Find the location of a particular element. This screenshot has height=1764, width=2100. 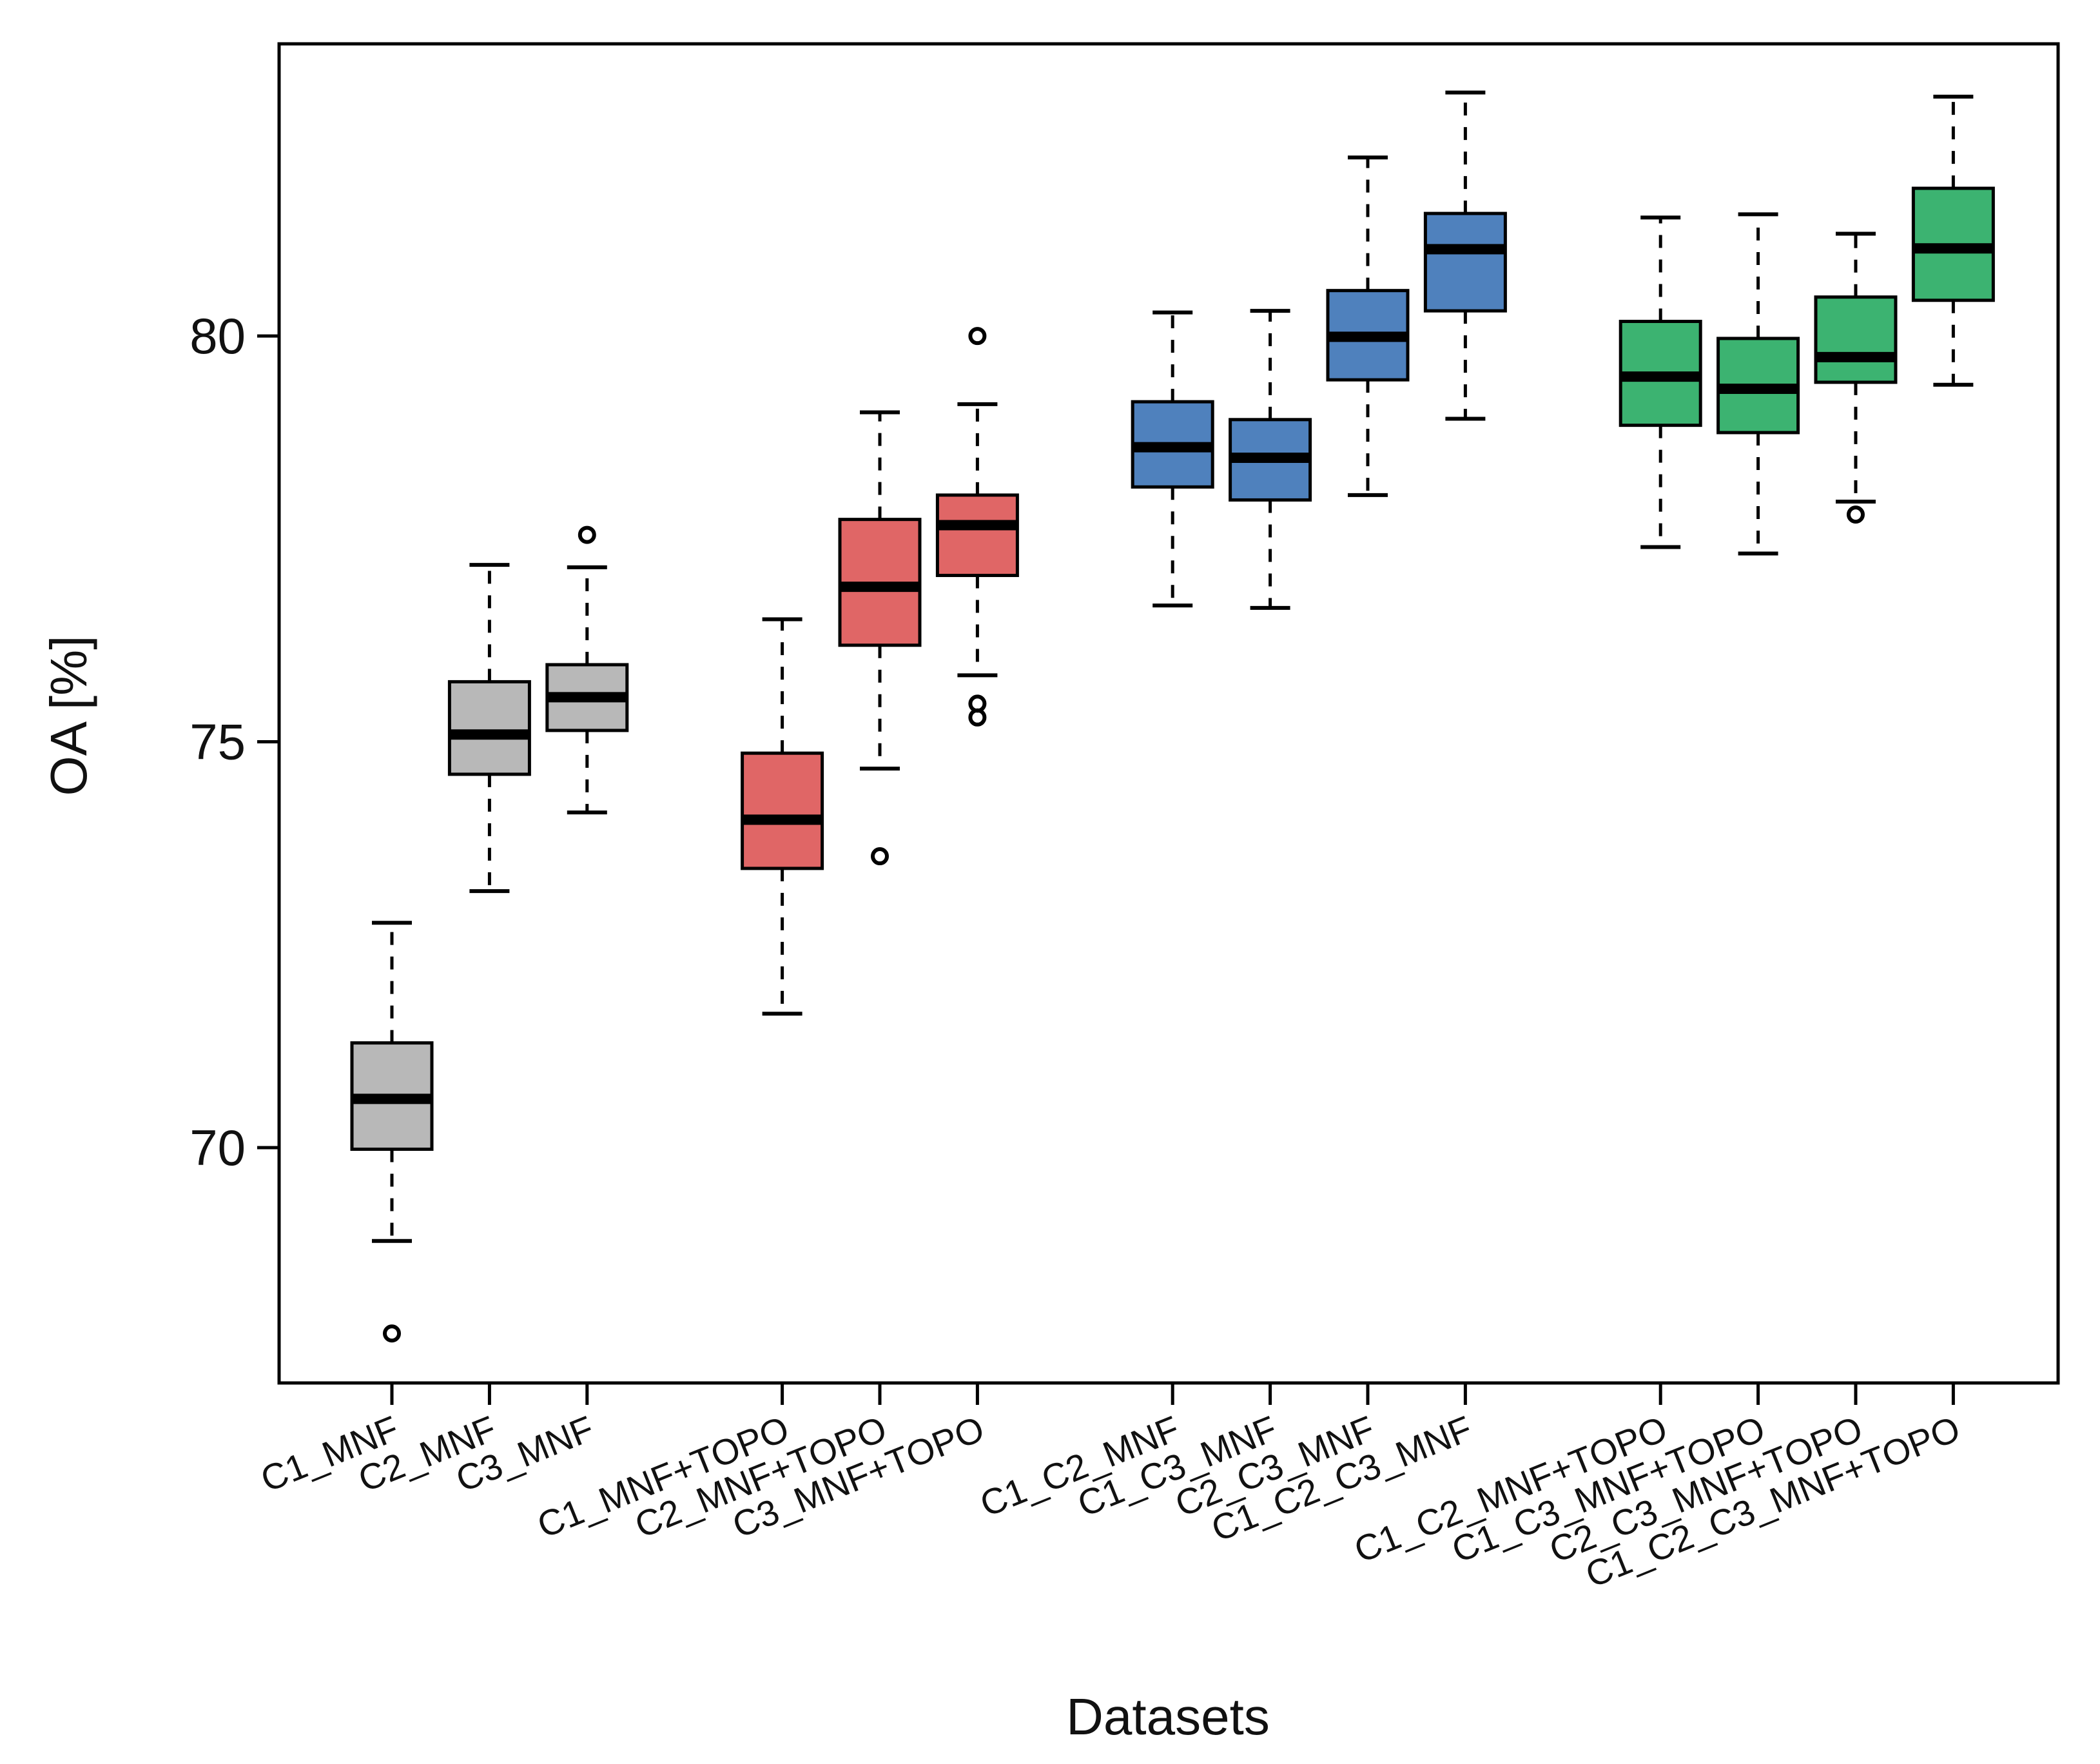

box-c3-mnf is located at coordinates (587, 670).